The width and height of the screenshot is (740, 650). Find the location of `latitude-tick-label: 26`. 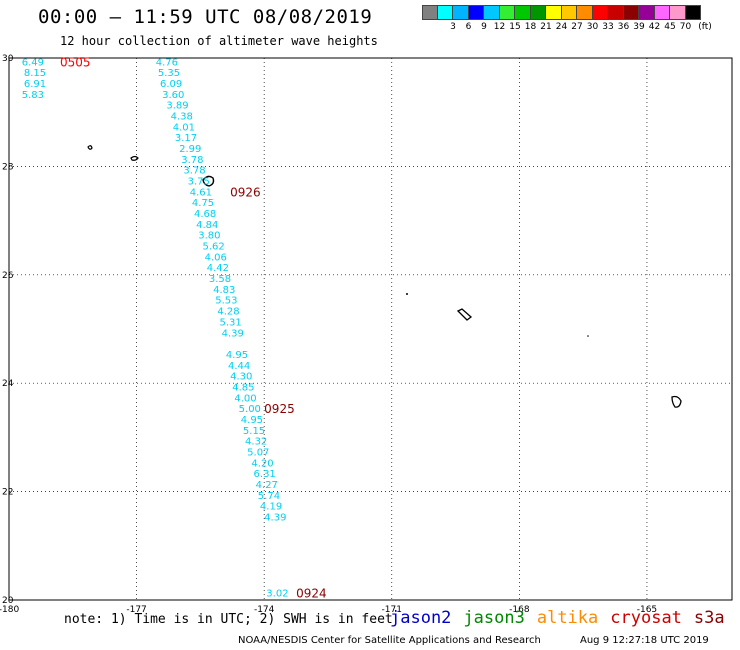

latitude-tick-label: 26 is located at coordinates (8, 276).